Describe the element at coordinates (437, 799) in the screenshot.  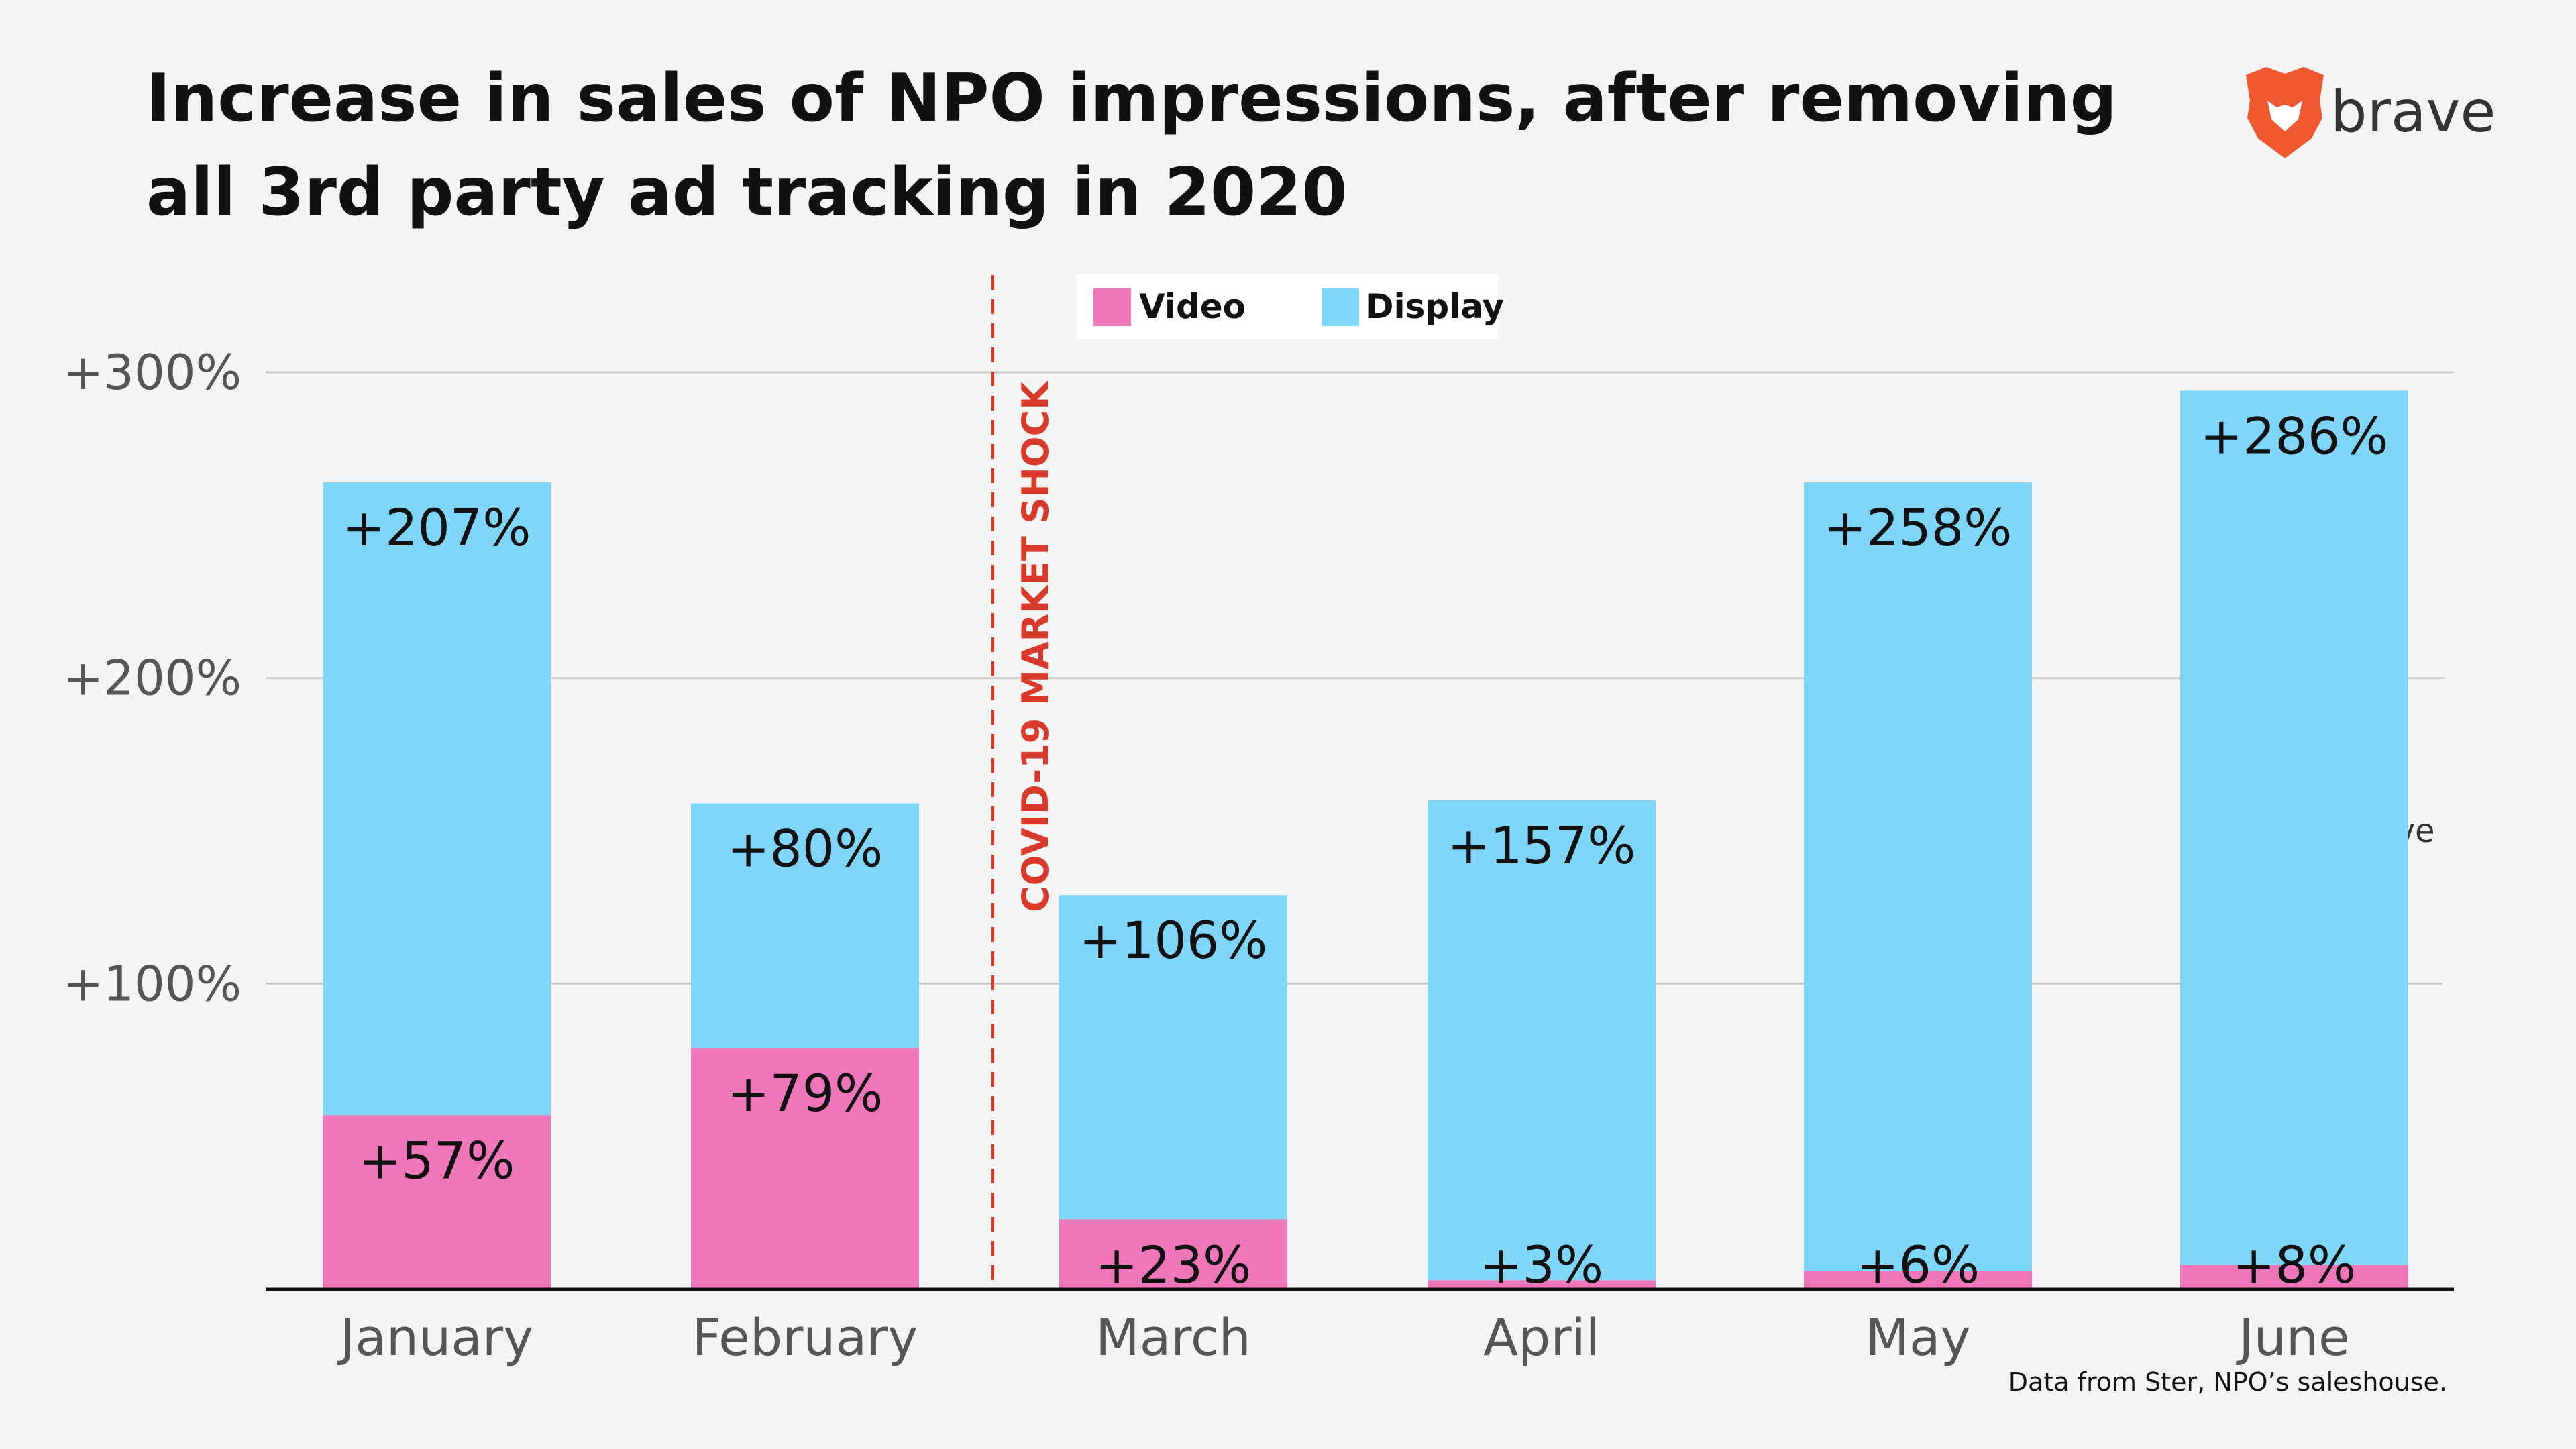
I see `bar-display-january` at that location.